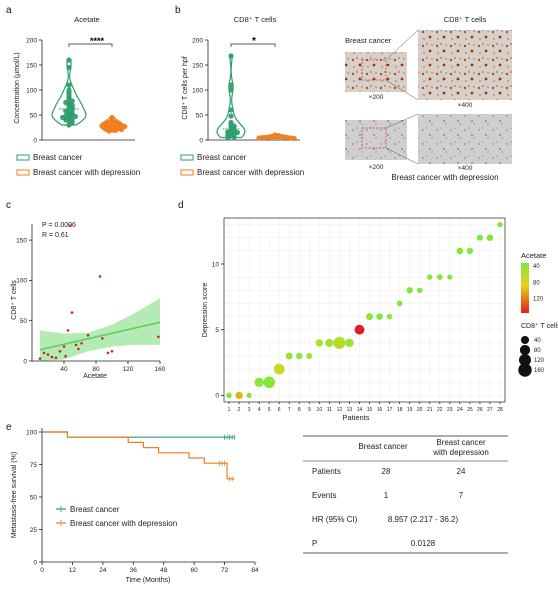 This screenshot has height=589, width=558. What do you see at coordinates (142, 501) in the screenshot?
I see `panel-e-plot: 0 25 50 75 100 0 12 24 36 48 60 72 84` at bounding box center [142, 501].